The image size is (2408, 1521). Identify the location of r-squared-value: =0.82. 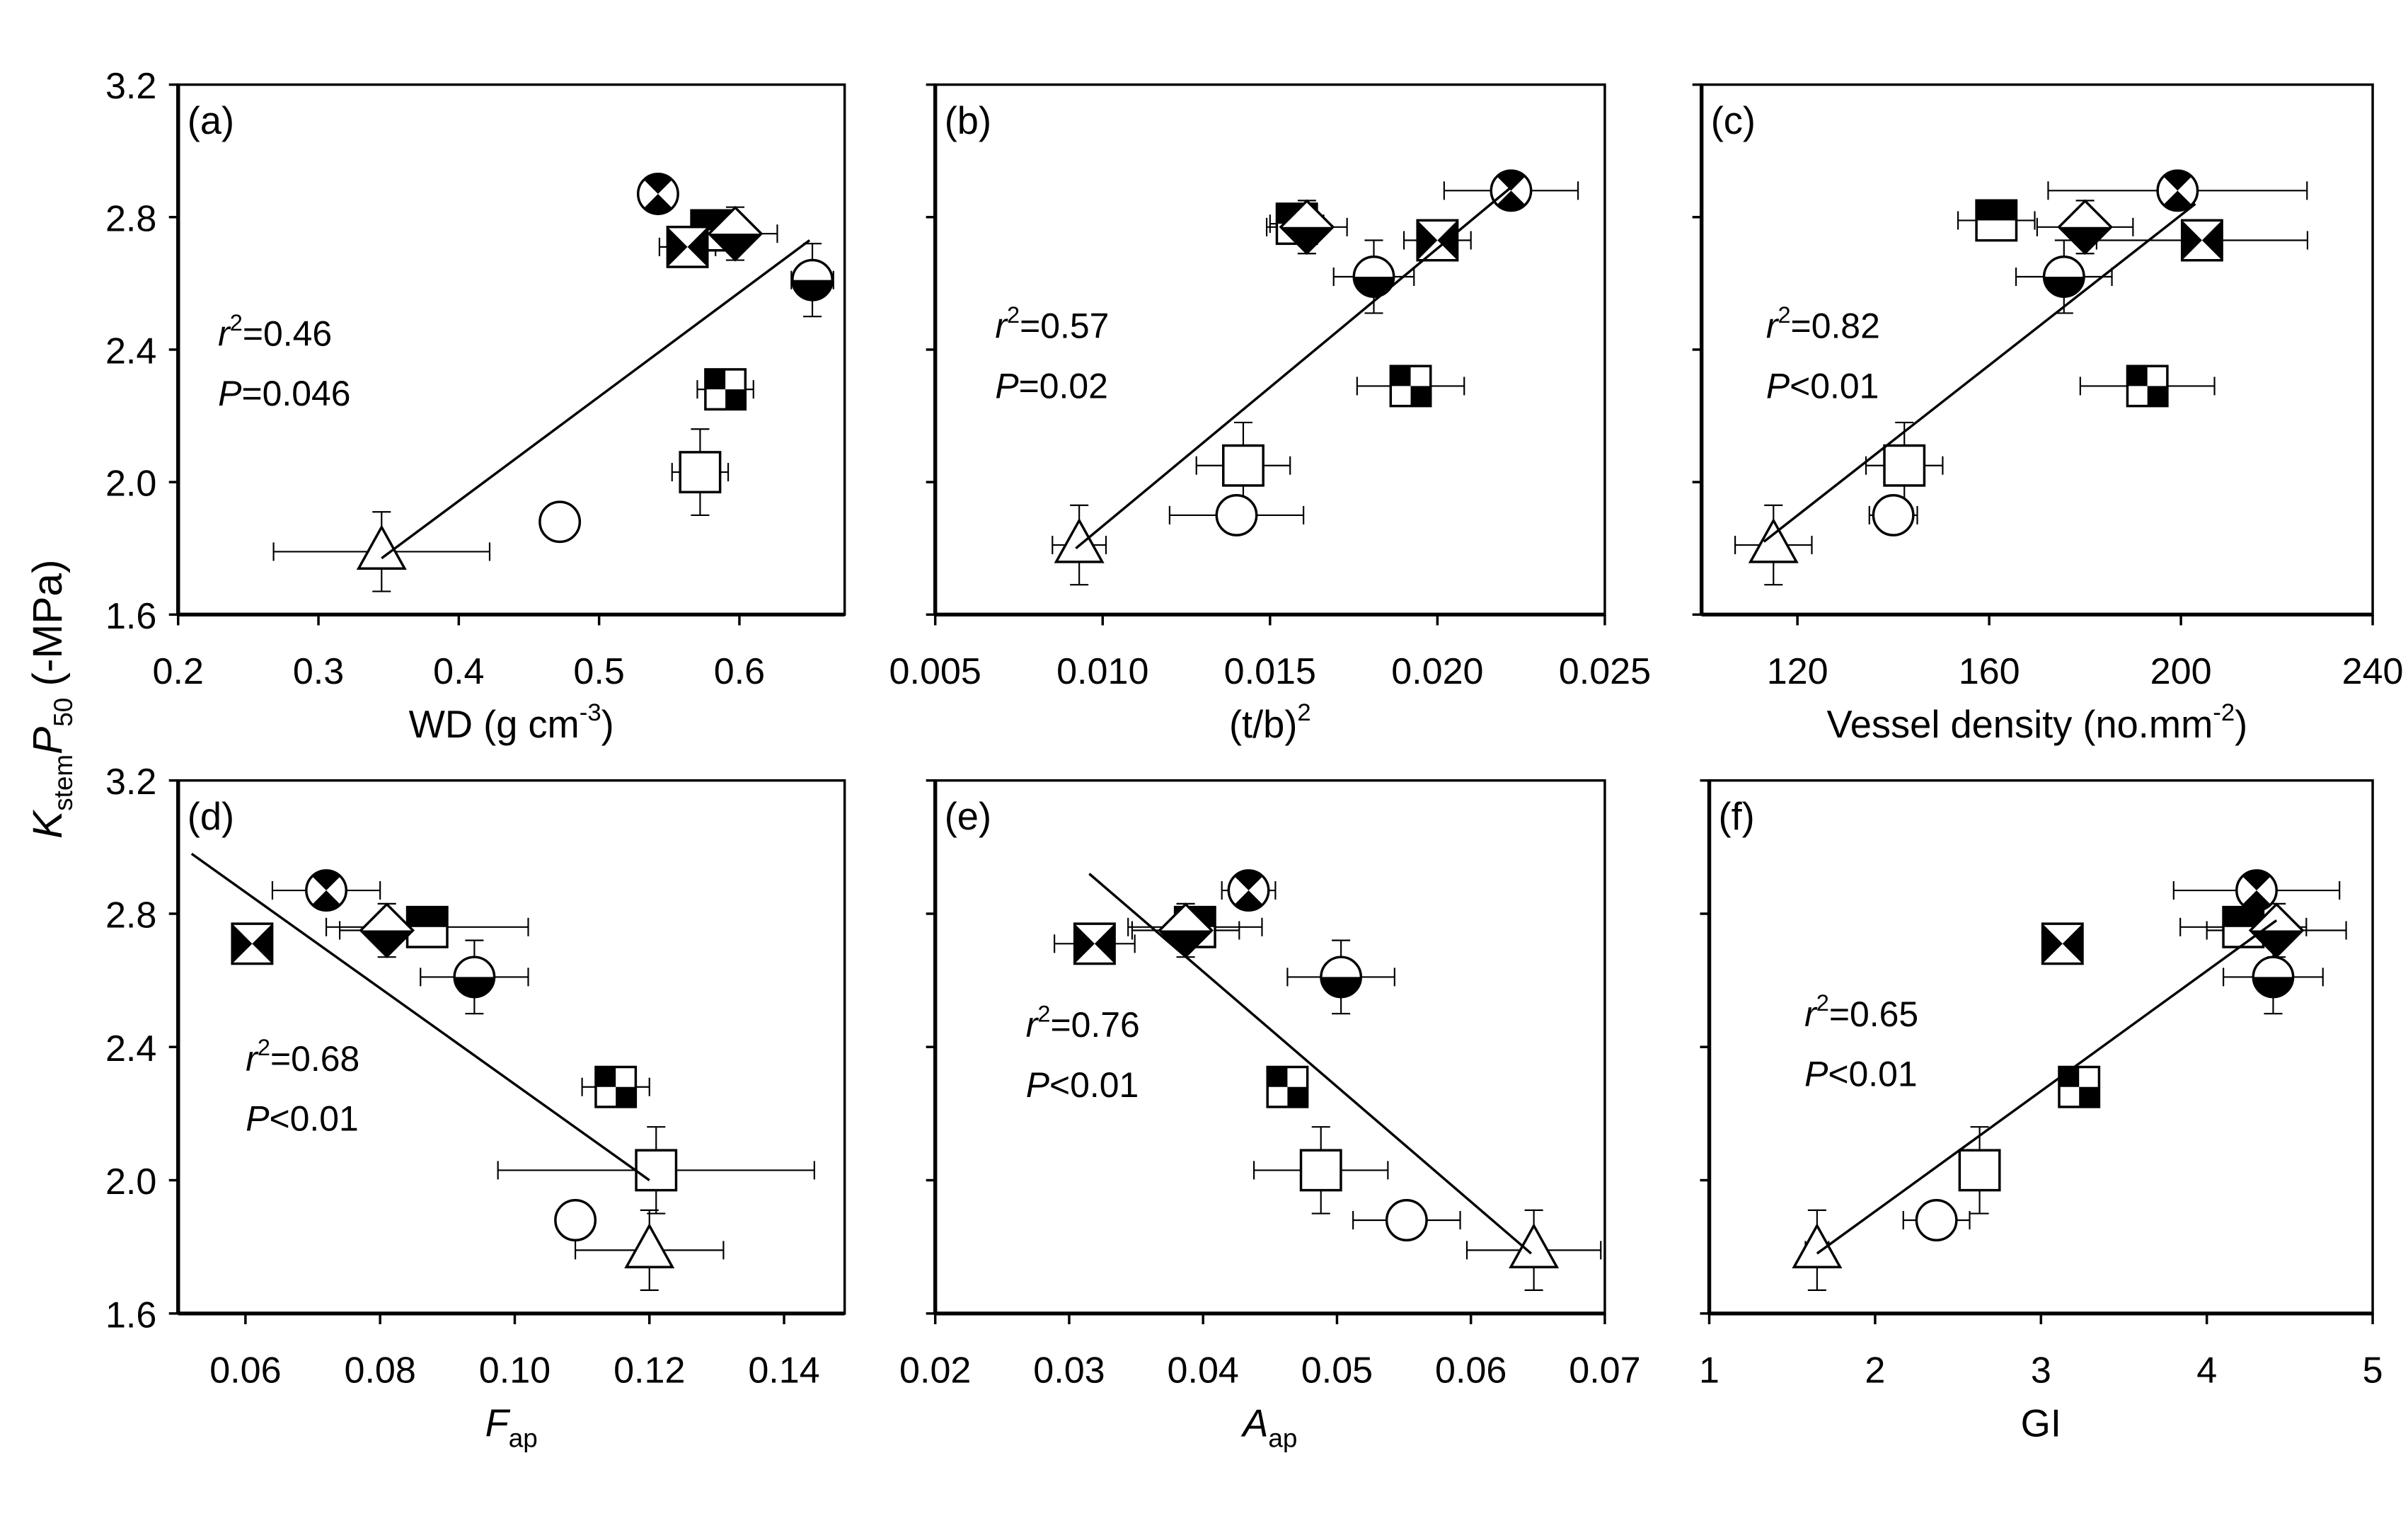
(1835, 326).